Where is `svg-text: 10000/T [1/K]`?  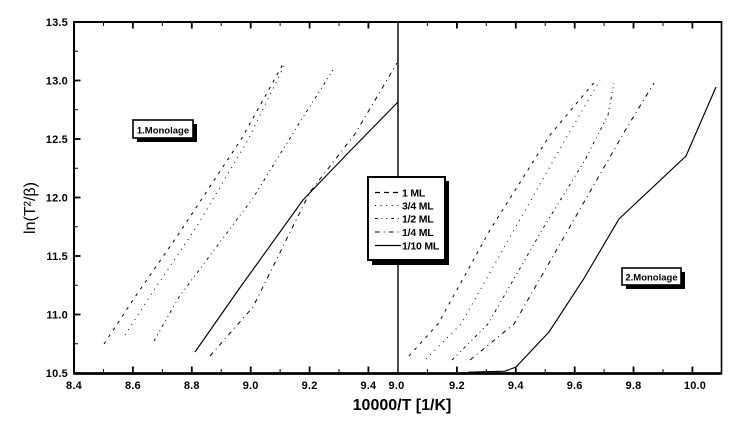
svg-text: 10000/T [1/K] is located at coordinates (402, 405).